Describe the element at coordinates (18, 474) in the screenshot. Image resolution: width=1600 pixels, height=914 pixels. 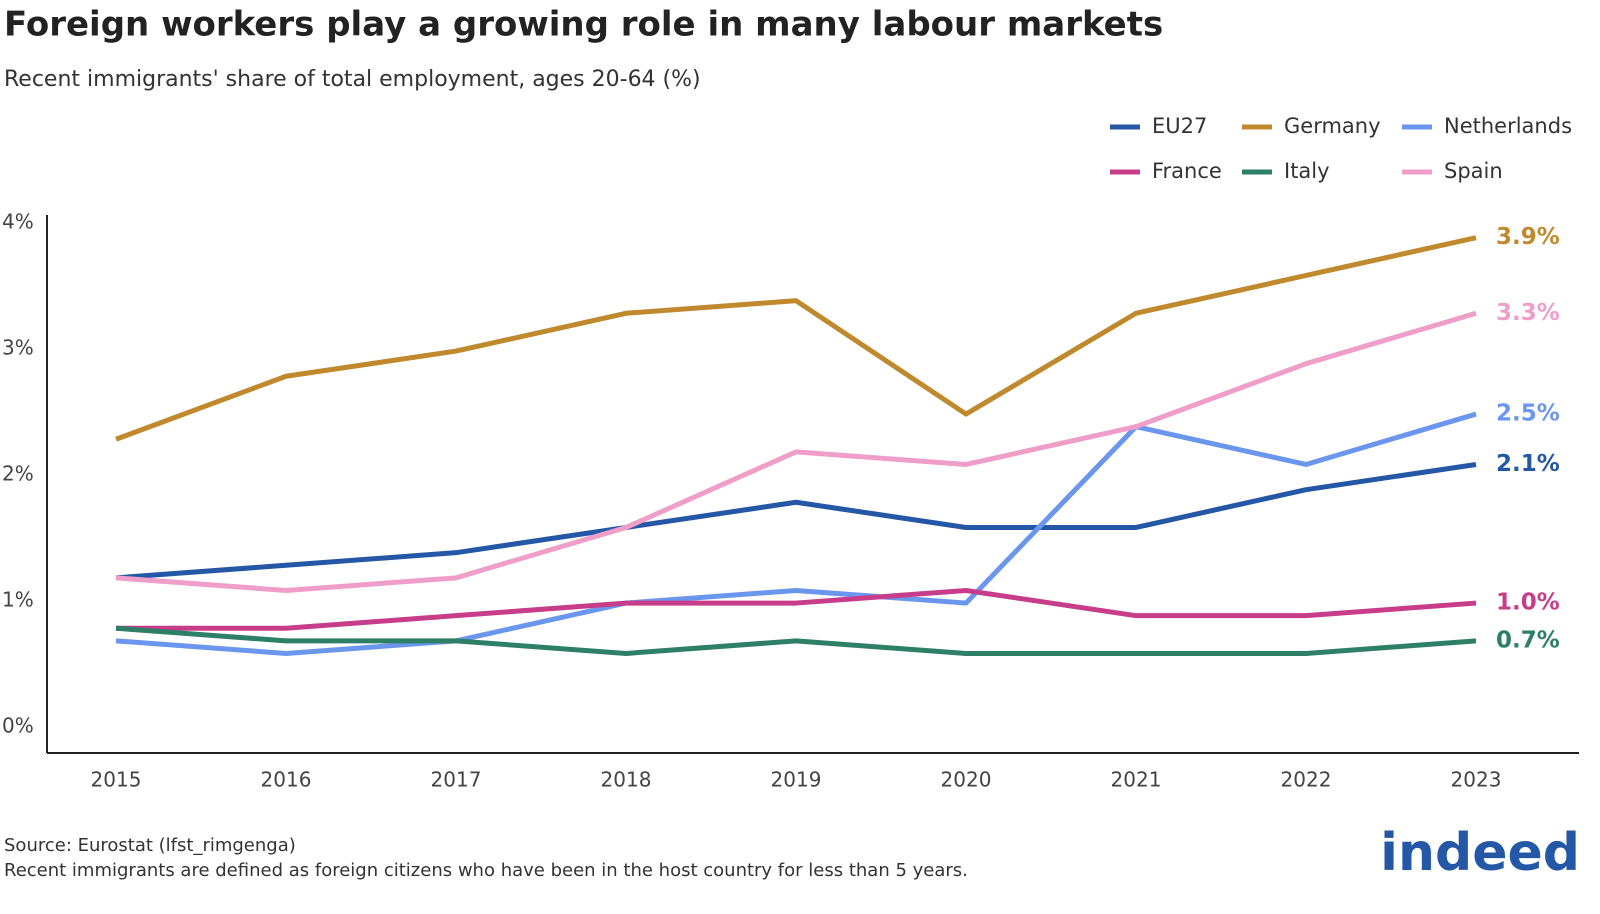
I see `y-tick-label: 2%` at that location.